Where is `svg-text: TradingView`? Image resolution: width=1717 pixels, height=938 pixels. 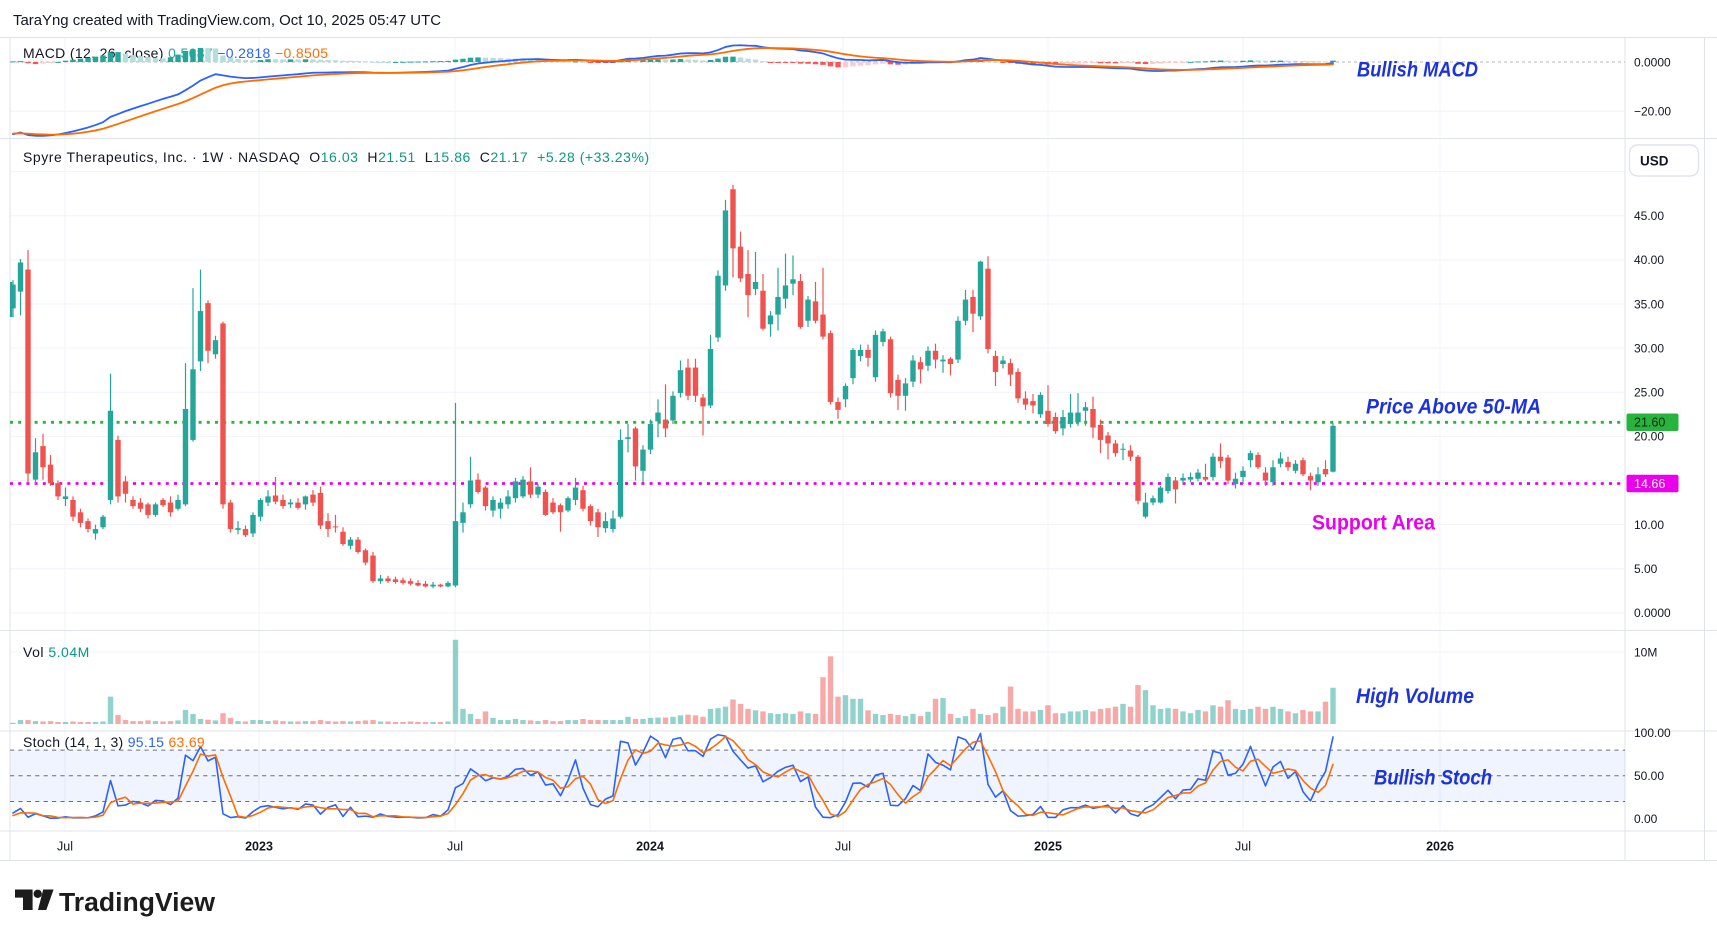 svg-text: TradingView is located at coordinates (137, 903).